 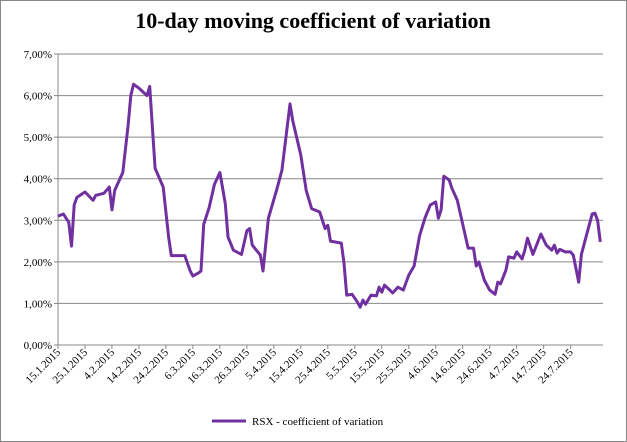 I want to click on y-tick-label: 3,00%, so click(x=38, y=221).